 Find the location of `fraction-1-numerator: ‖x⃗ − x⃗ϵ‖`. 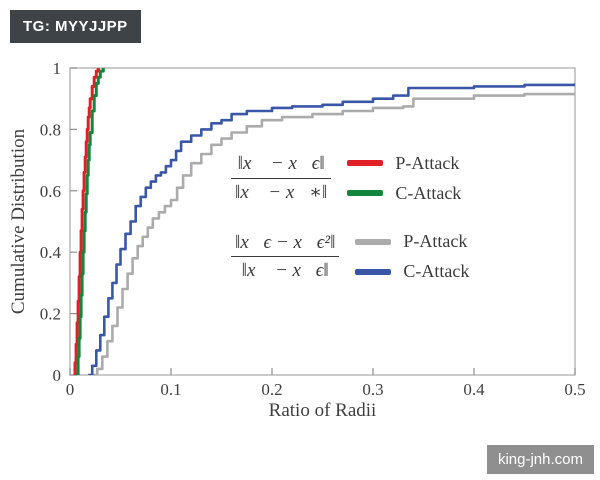

fraction-1-numerator: ‖x⃗ − x⃗ϵ‖ is located at coordinates (281, 165).